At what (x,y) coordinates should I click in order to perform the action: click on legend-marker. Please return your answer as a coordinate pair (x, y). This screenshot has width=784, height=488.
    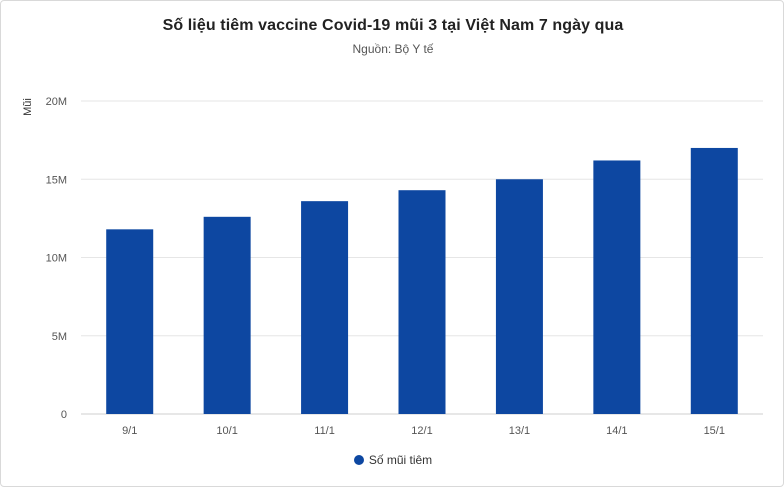
    Looking at the image, I should click on (358, 460).